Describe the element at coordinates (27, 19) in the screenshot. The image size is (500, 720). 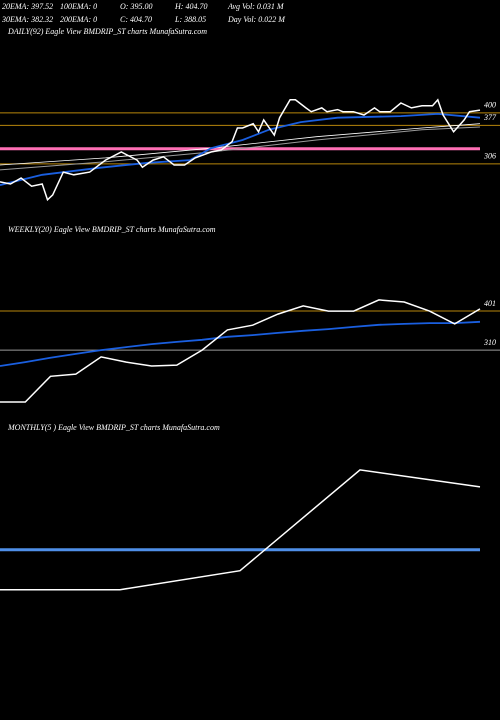
I see `header-stat: 30EMA: 382.32` at that location.